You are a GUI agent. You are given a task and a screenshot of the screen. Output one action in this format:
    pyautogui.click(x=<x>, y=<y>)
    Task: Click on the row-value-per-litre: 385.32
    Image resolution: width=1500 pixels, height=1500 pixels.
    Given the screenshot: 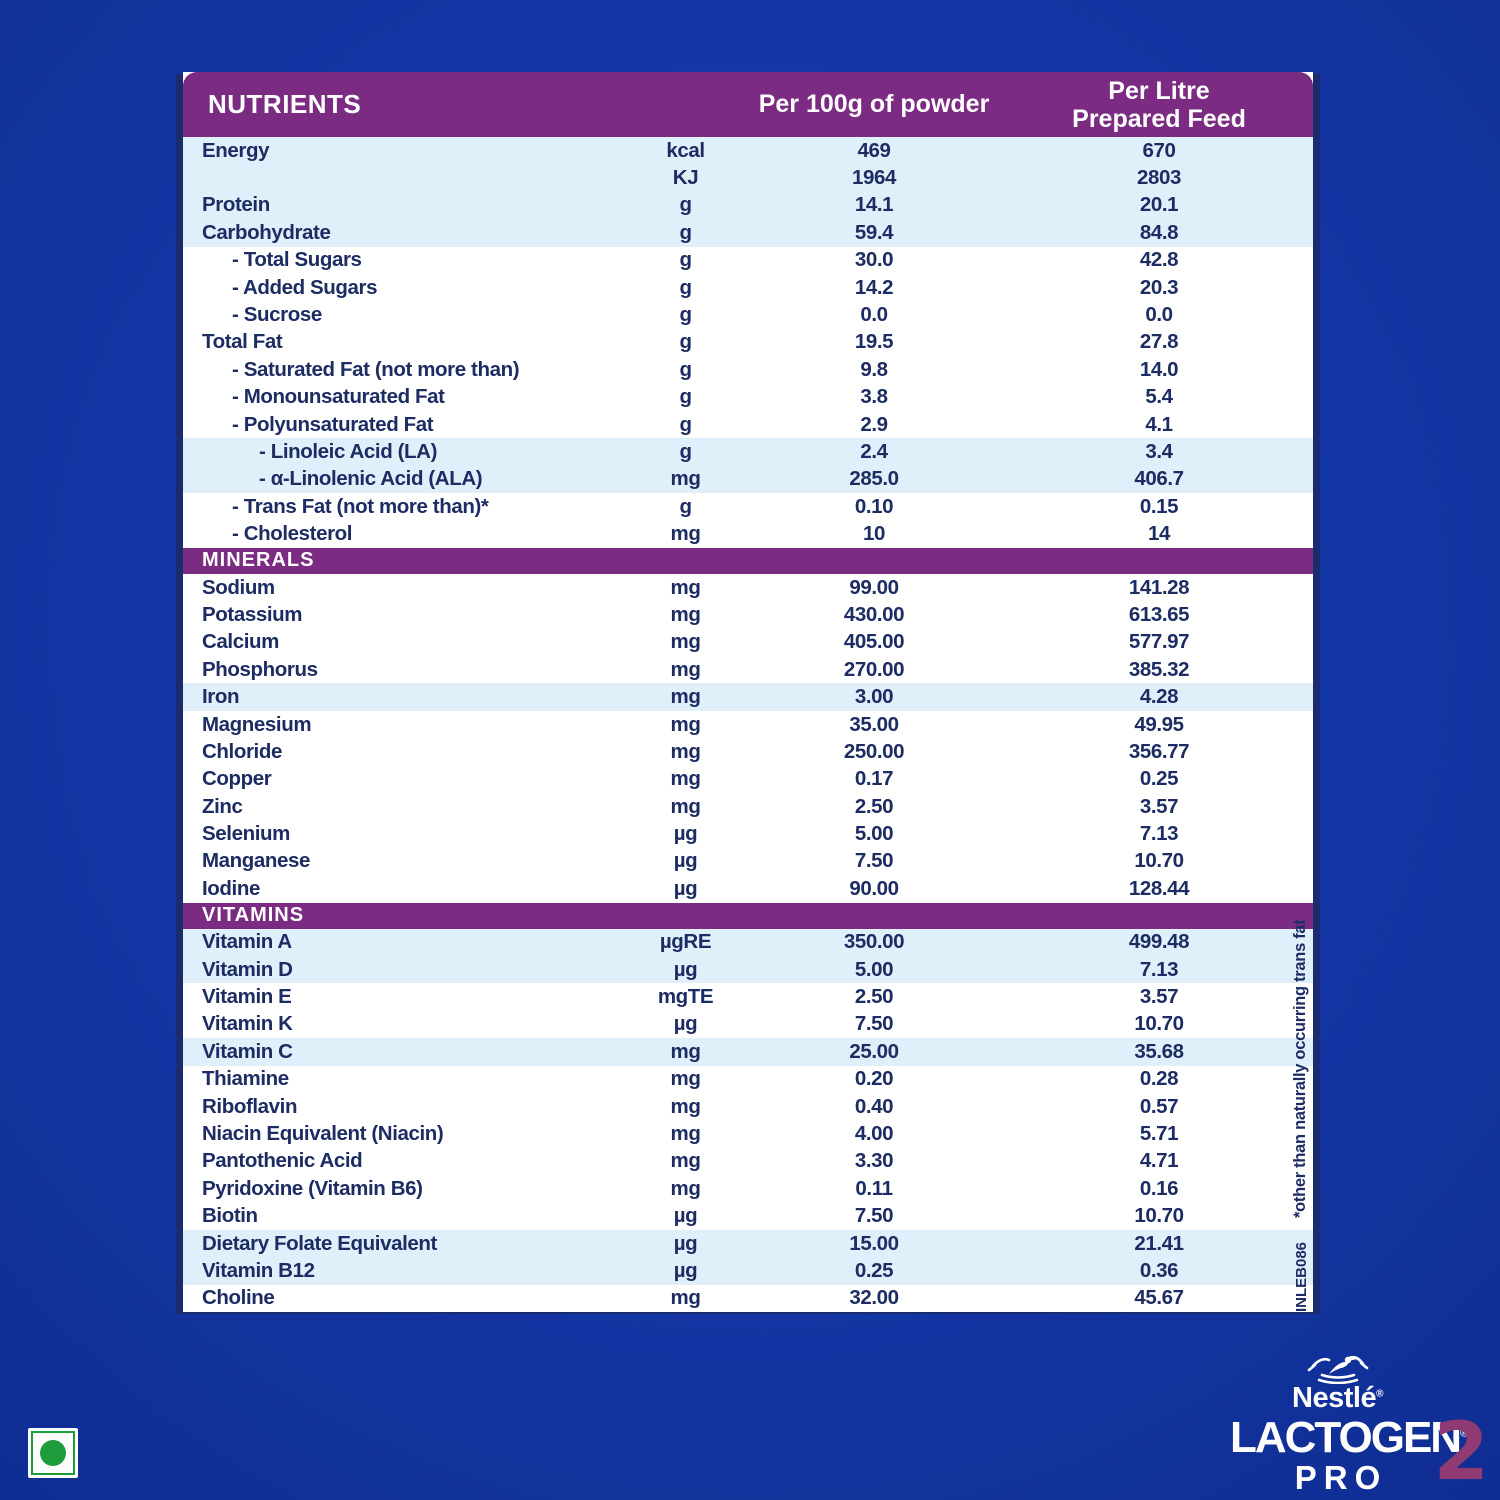 What is the action you would take?
    pyautogui.click(x=1159, y=669)
    